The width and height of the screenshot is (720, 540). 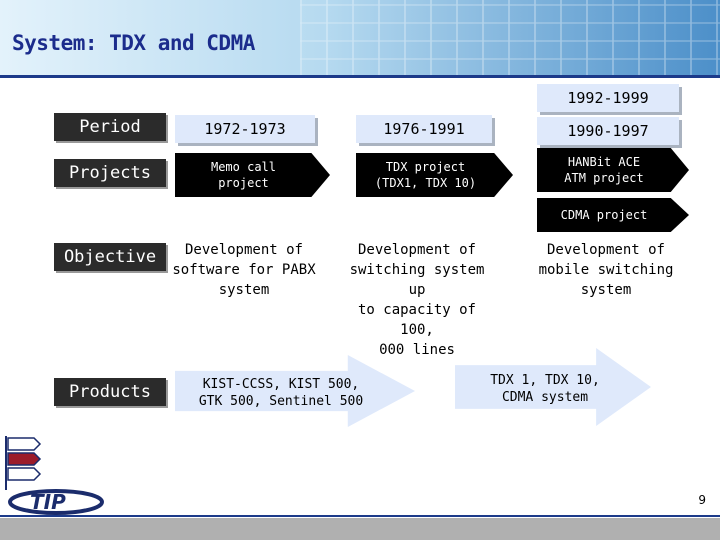 I want to click on products-text-2: TDX 1, TDX 10, CDMA system, so click(x=545, y=389).